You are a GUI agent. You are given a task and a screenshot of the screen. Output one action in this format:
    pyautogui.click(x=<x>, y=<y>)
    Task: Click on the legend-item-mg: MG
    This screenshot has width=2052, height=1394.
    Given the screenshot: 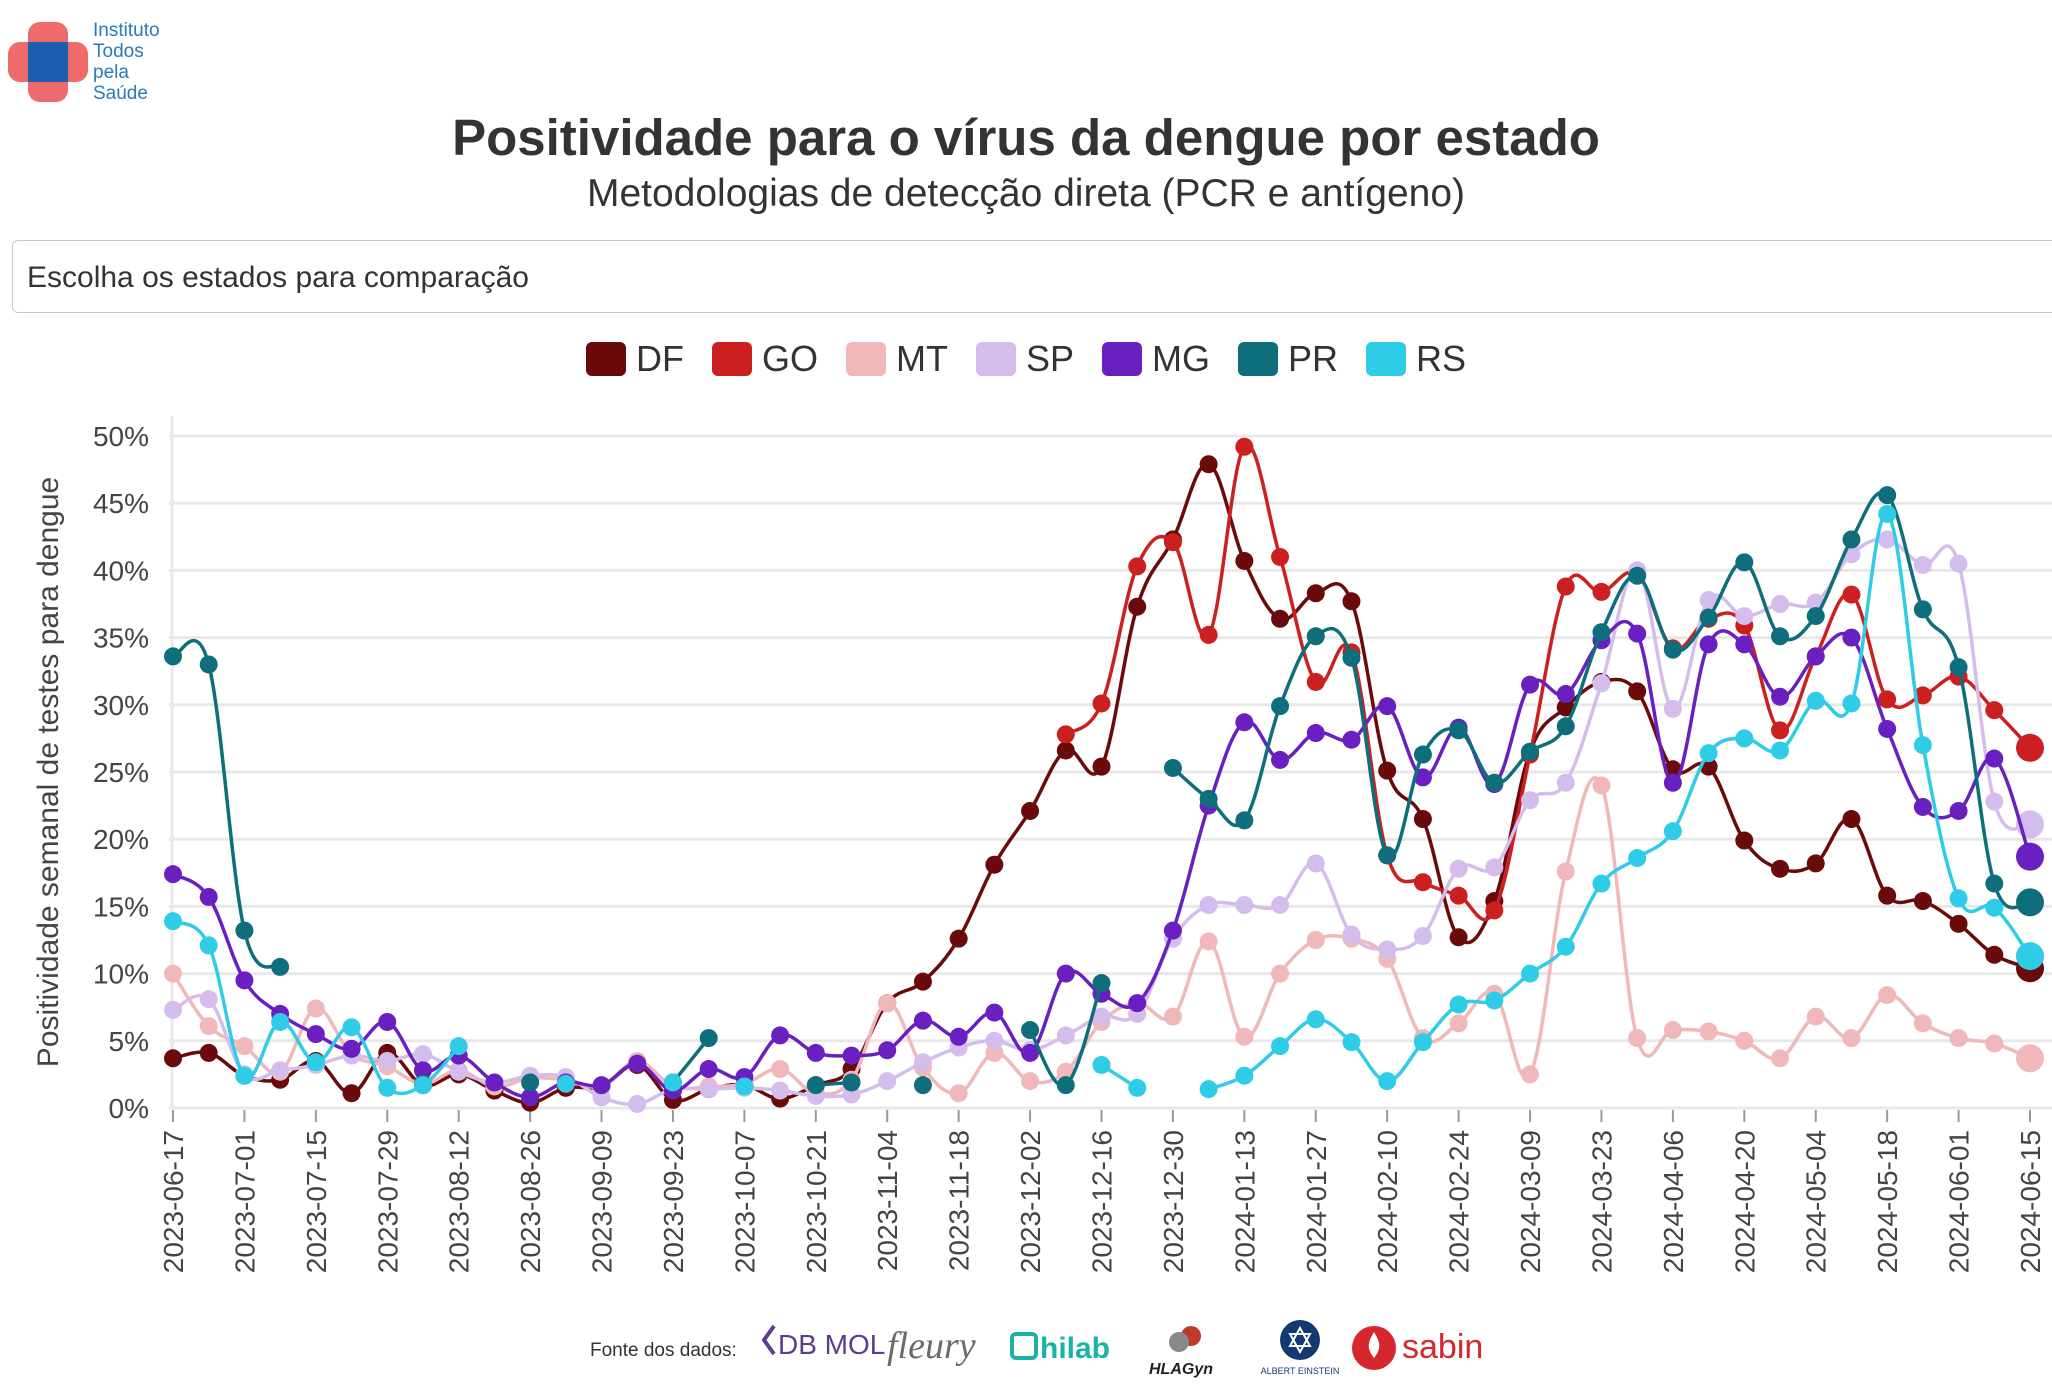 What is the action you would take?
    pyautogui.click(x=1156, y=359)
    